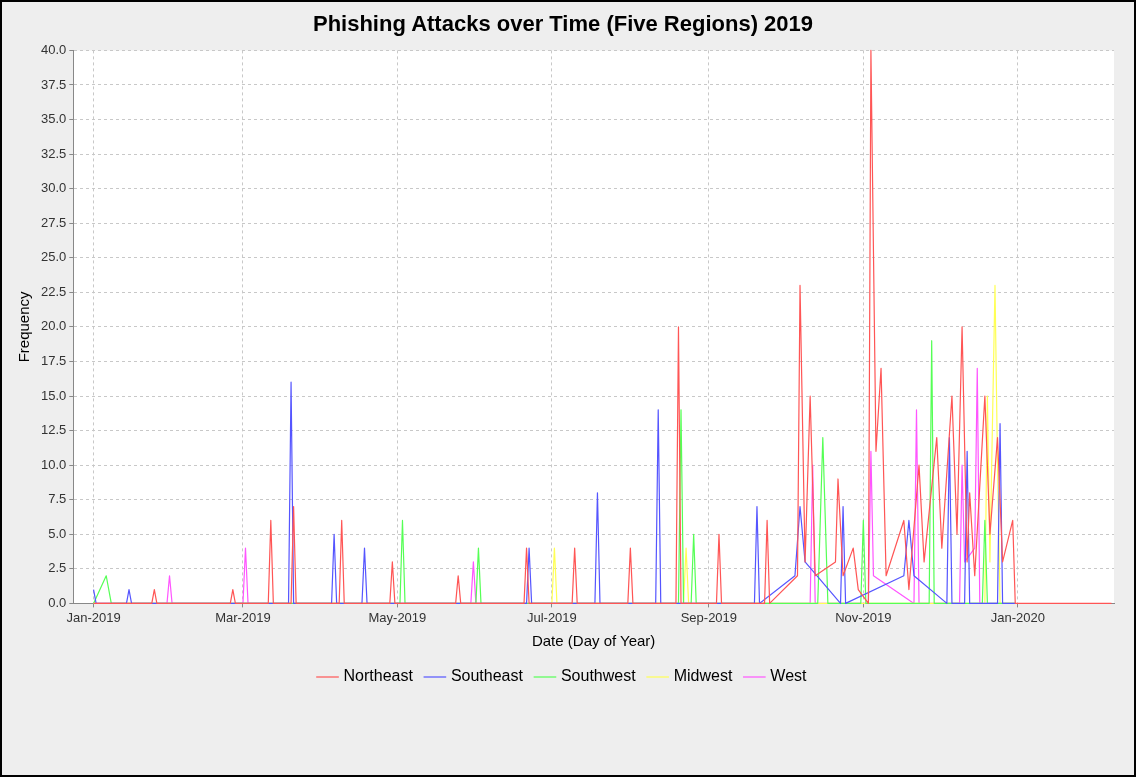  I want to click on x-tick-label: Jul-2019, so click(551, 617).